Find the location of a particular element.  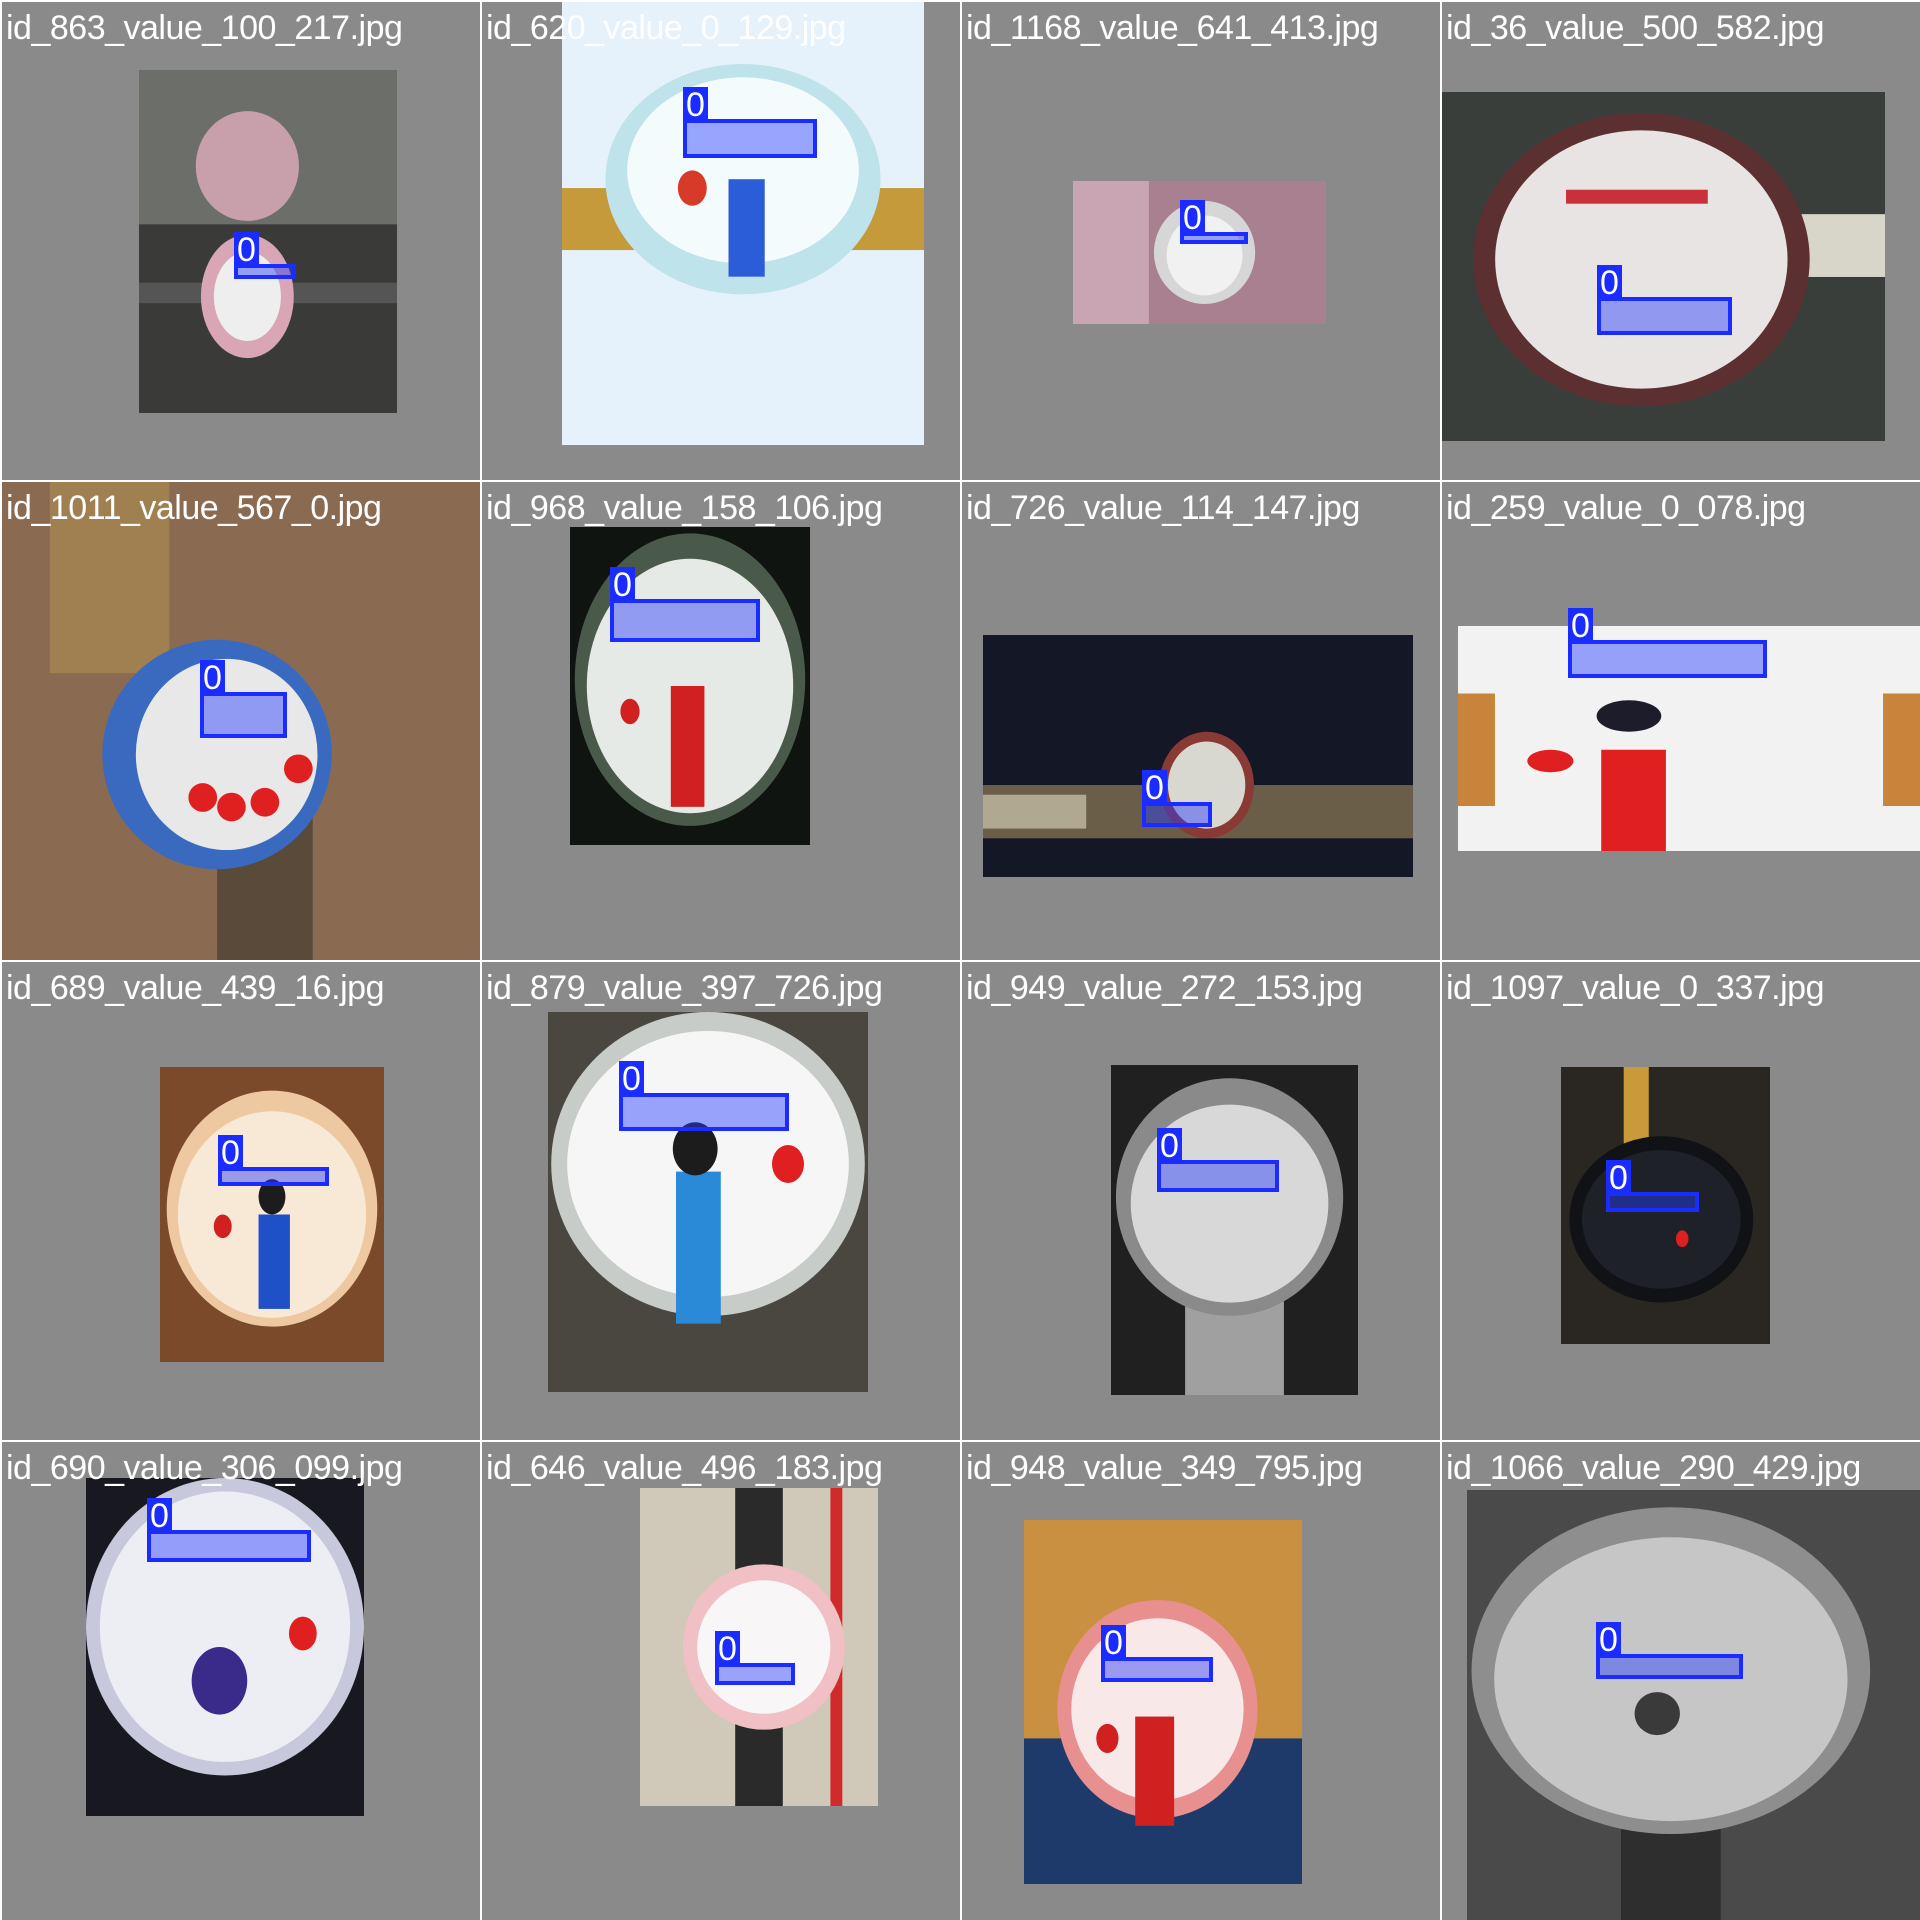

grid-tile: id_1066_value_290_429.jpg 0 is located at coordinates (1681, 1681).